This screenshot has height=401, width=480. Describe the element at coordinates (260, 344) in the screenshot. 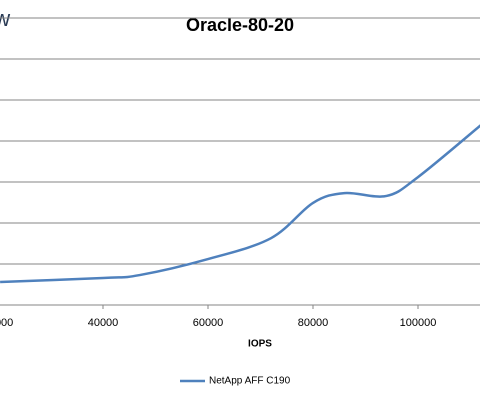

I see `x-axis-label: IOPS` at that location.